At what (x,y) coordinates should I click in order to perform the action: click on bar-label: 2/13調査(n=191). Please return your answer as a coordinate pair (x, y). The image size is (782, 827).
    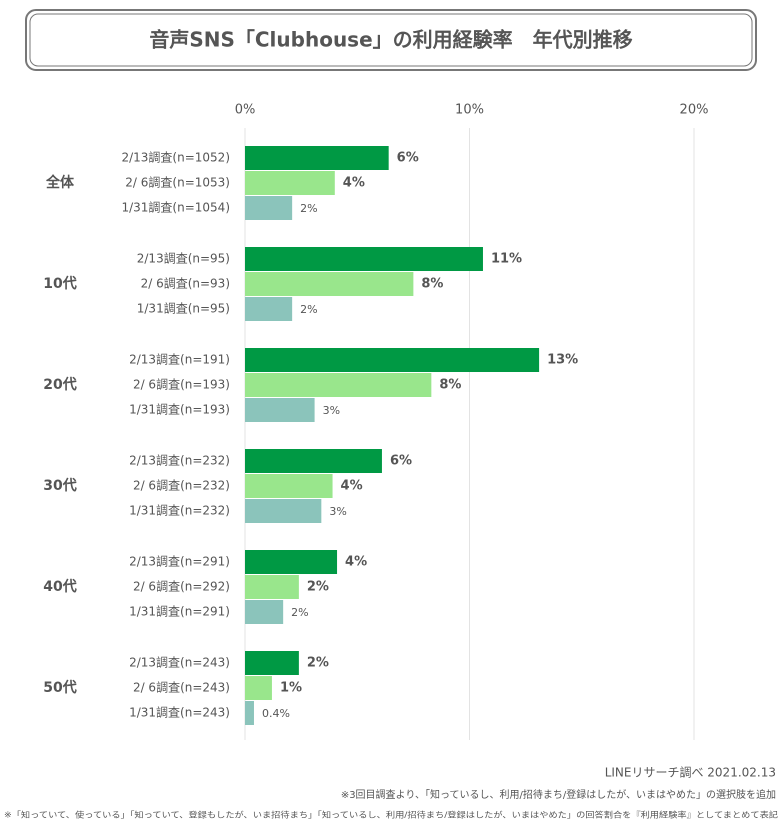
    Looking at the image, I should click on (179, 360).